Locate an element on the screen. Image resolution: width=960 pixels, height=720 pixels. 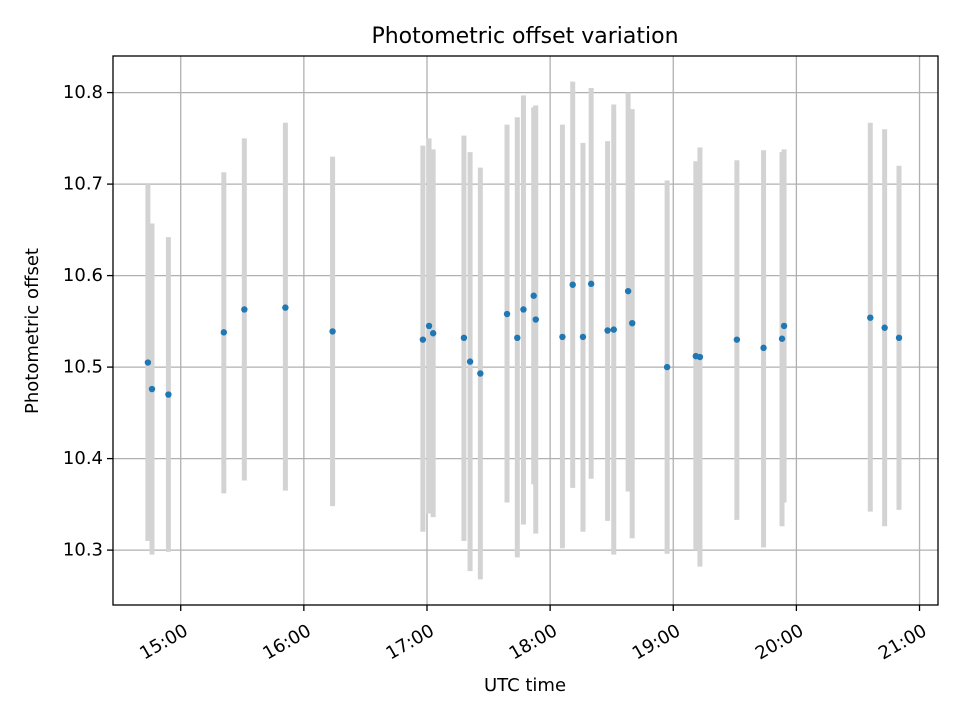
y-tick-label: 10.8 is located at coordinates (83, 92).